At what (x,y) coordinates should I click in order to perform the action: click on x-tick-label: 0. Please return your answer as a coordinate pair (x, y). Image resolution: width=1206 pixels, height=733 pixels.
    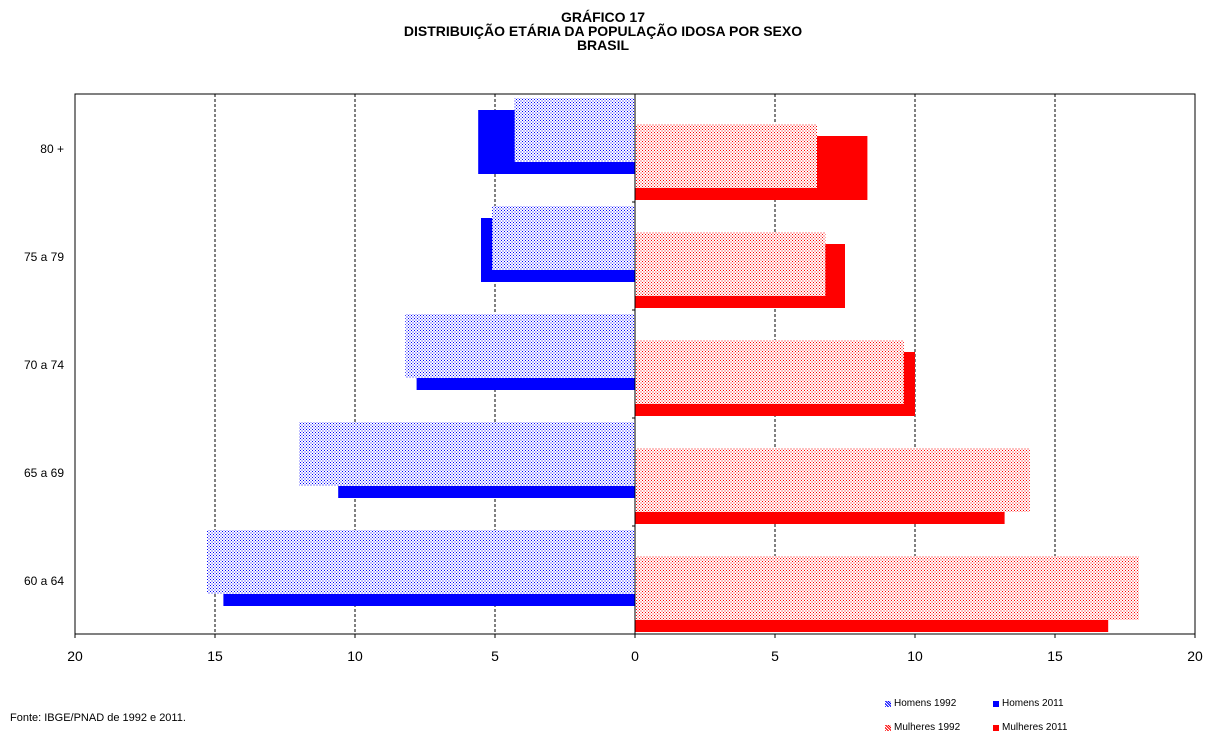
    Looking at the image, I should click on (635, 656).